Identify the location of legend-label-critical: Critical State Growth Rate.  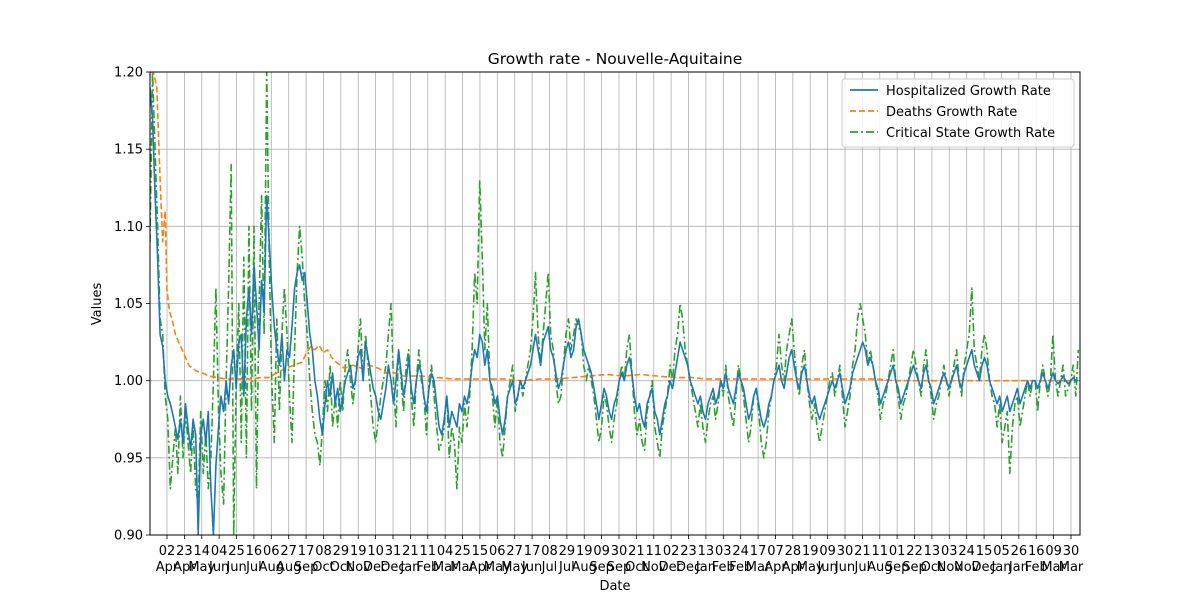
(970, 133).